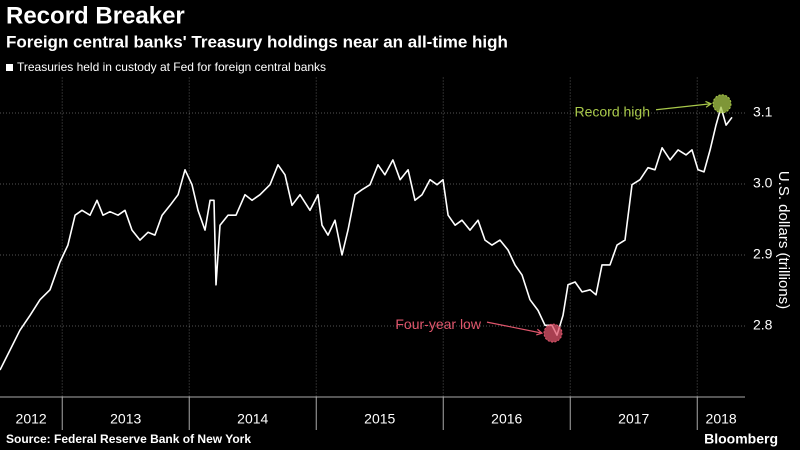 This screenshot has width=800, height=450. What do you see at coordinates (9, 67) in the screenshot?
I see `legend-swatch` at bounding box center [9, 67].